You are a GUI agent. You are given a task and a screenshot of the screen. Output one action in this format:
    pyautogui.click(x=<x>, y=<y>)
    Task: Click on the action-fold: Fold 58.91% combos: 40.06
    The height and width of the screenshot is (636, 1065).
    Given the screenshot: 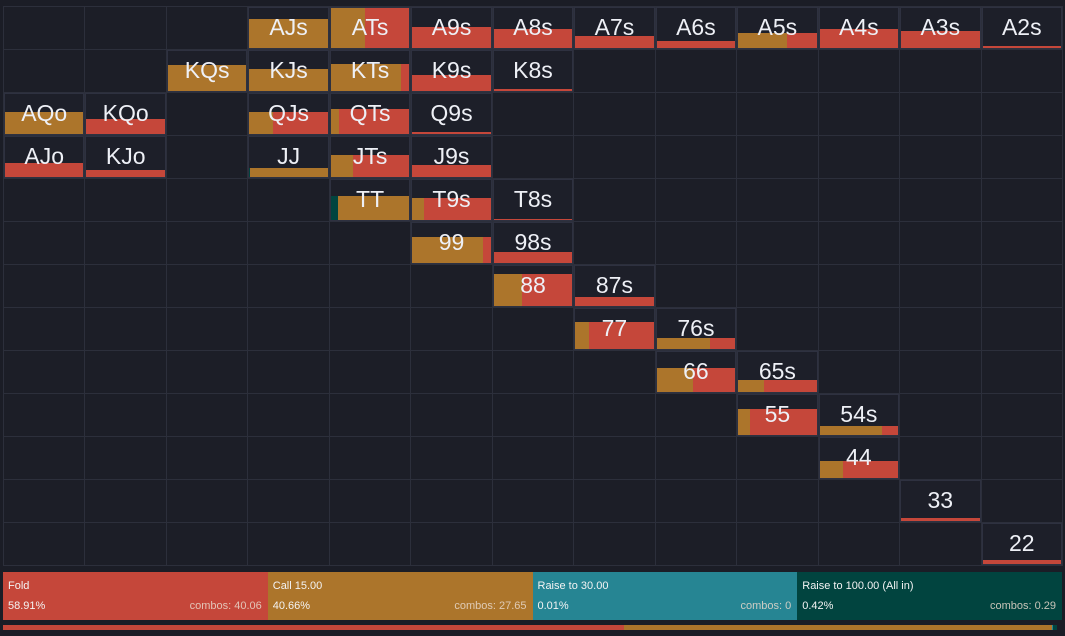 What is the action you would take?
    pyautogui.click(x=135, y=596)
    